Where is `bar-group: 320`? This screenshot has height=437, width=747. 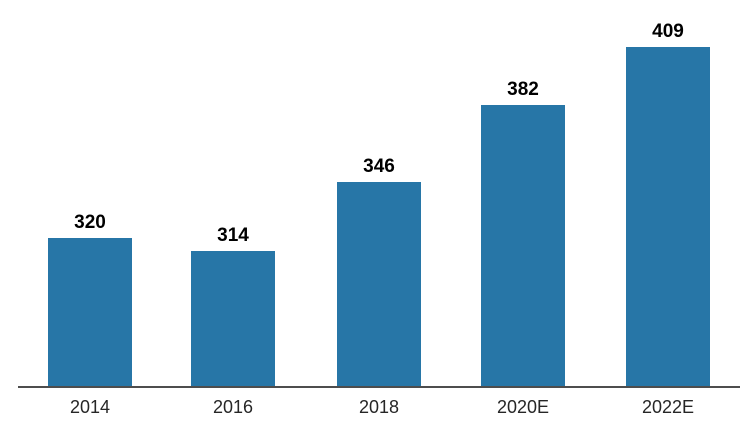 bar-group: 320 is located at coordinates (90, 300).